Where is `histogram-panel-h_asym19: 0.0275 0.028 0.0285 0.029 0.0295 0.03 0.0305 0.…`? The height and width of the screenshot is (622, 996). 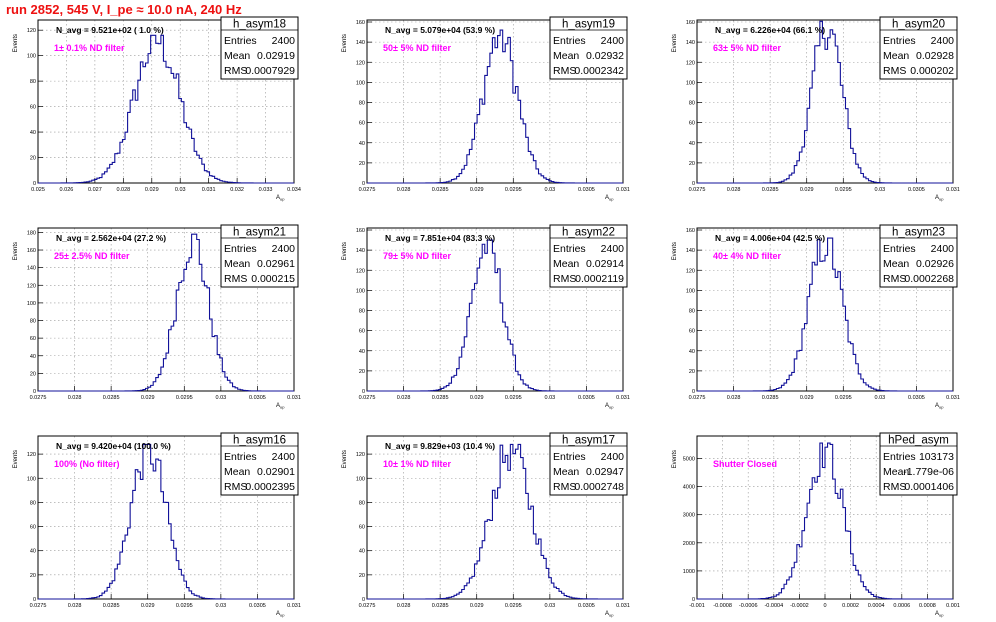 histogram-panel-h_asym19: 0.0275 0.028 0.0285 0.029 0.0295 0.03 0.0305 0.… is located at coordinates (486, 109).